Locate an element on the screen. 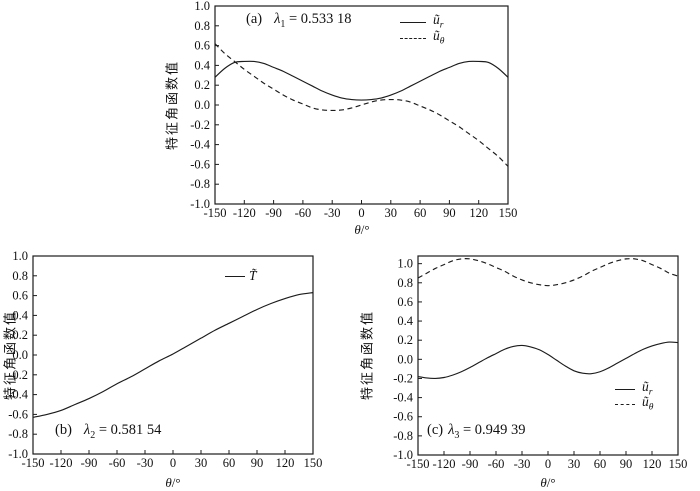 The height and width of the screenshot is (491, 700). lambda-subscript: 1 is located at coordinates (283, 24).